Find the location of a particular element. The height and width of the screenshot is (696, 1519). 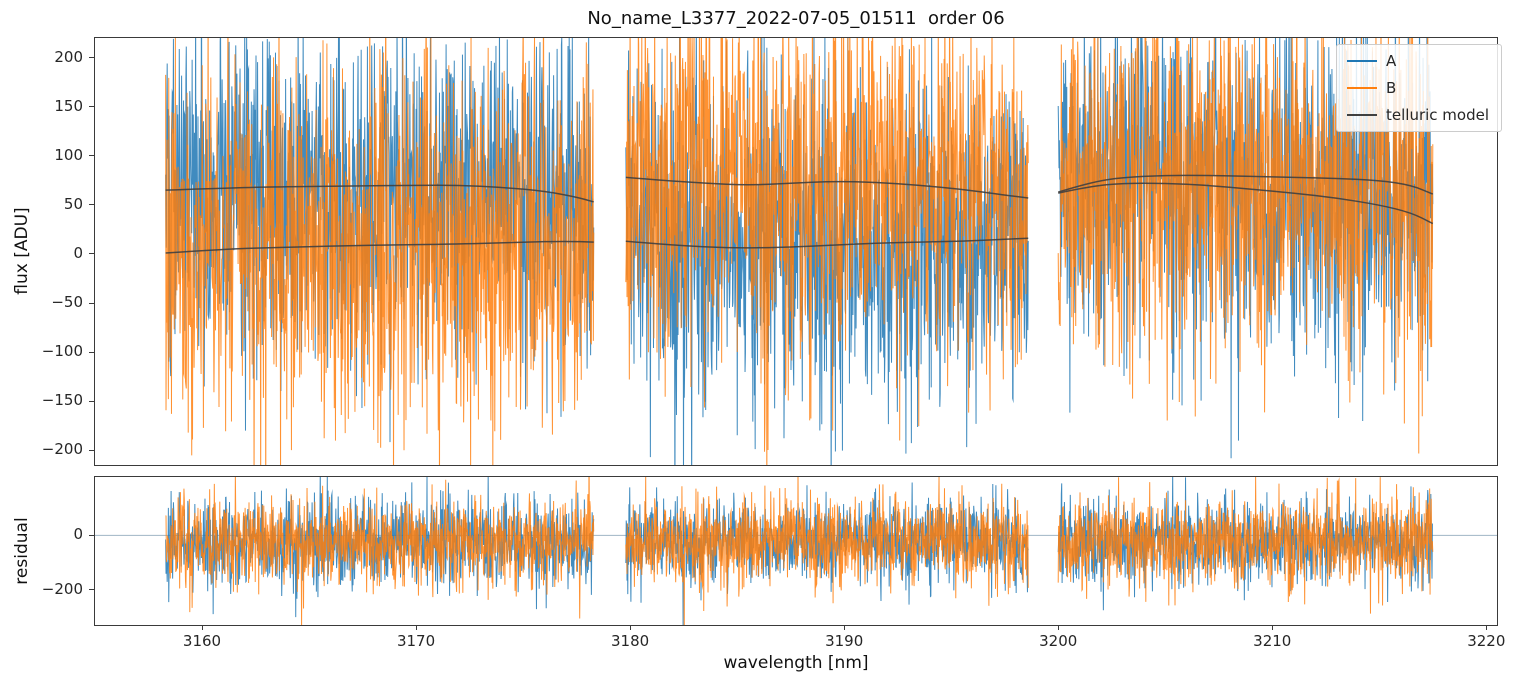

flux-y-tick-label: −200 is located at coordinates (62, 449).